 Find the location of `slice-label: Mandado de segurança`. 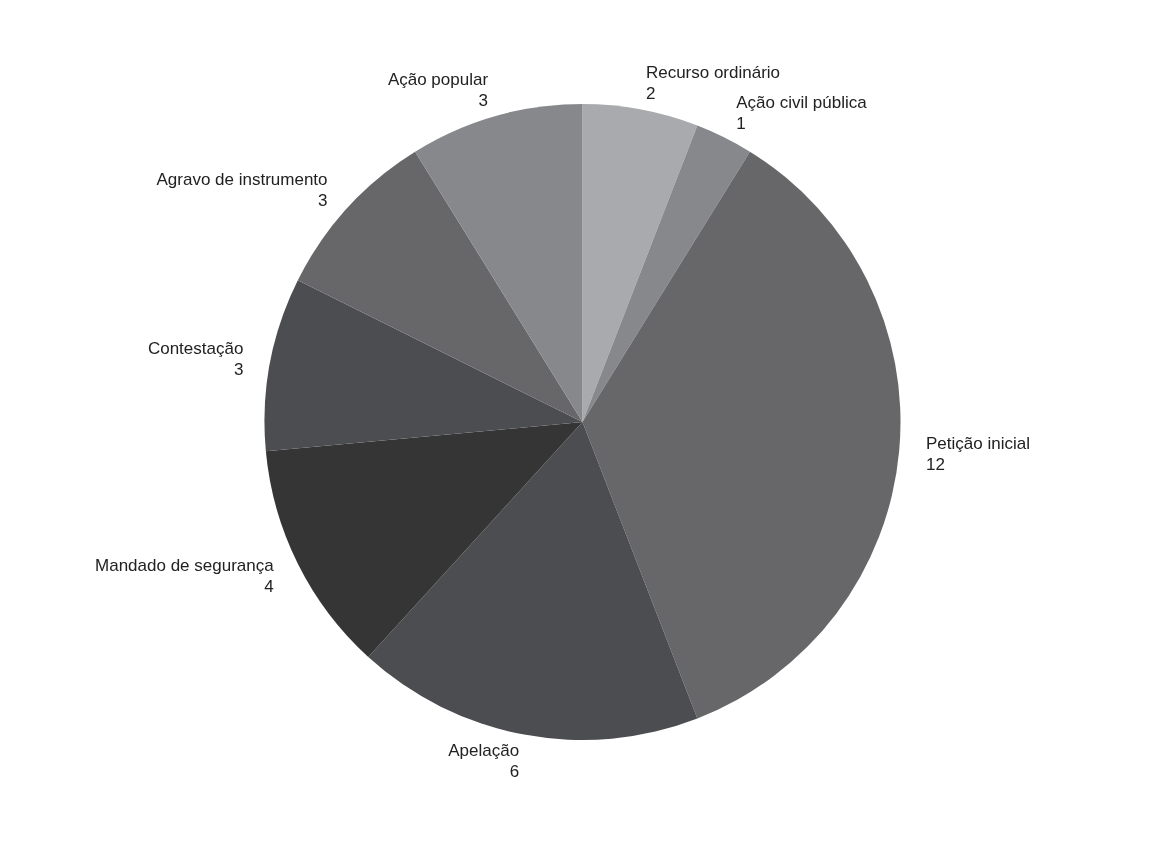

slice-label: Mandado de segurança is located at coordinates (185, 565).